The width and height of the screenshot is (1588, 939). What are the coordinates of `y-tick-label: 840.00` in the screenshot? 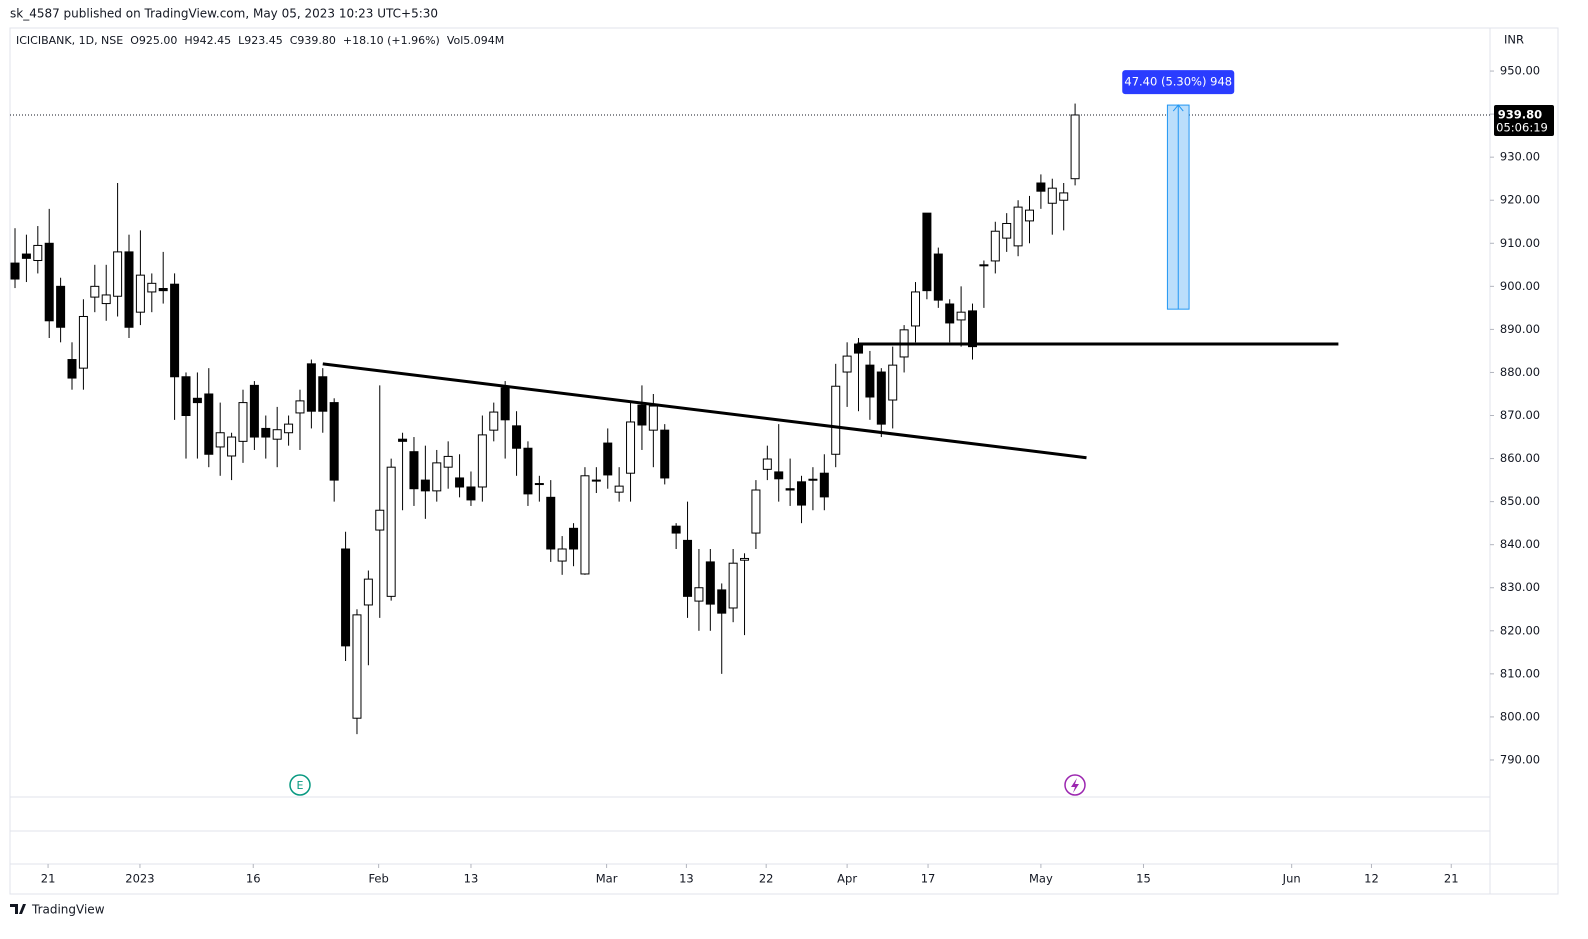 It's located at (1520, 544).